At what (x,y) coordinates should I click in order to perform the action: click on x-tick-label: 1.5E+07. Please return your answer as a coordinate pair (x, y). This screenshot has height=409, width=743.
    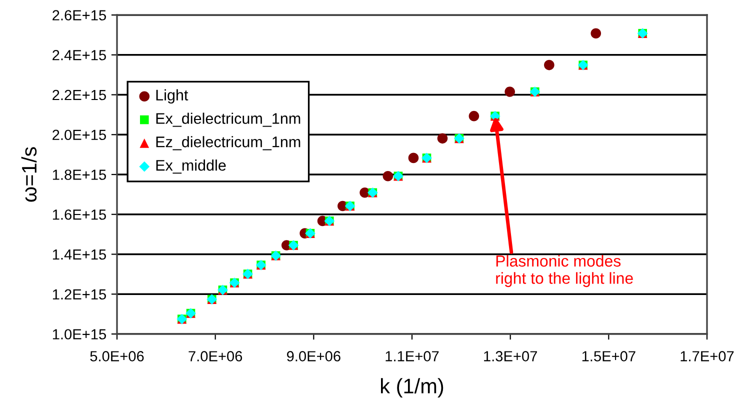
    Looking at the image, I should click on (609, 356).